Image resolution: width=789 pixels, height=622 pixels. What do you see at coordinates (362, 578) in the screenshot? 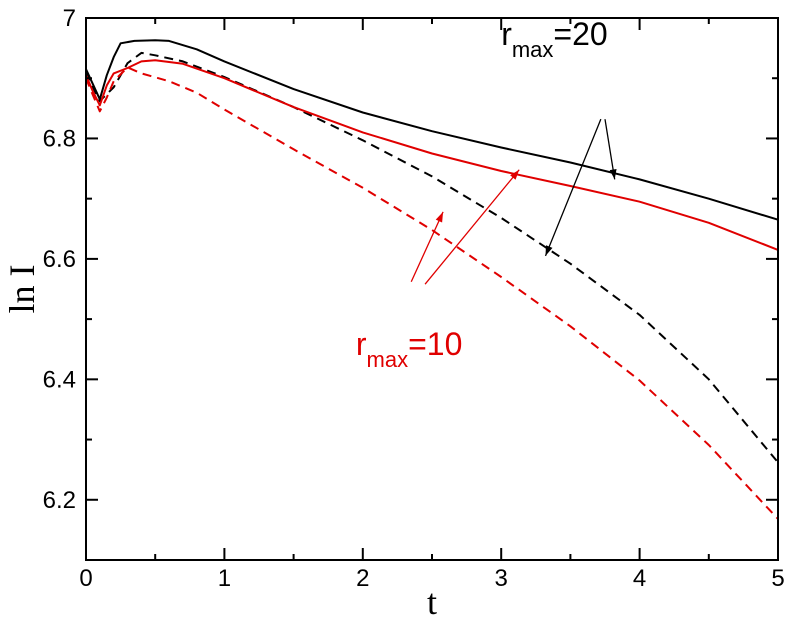
I see `x-tick-label: 2` at bounding box center [362, 578].